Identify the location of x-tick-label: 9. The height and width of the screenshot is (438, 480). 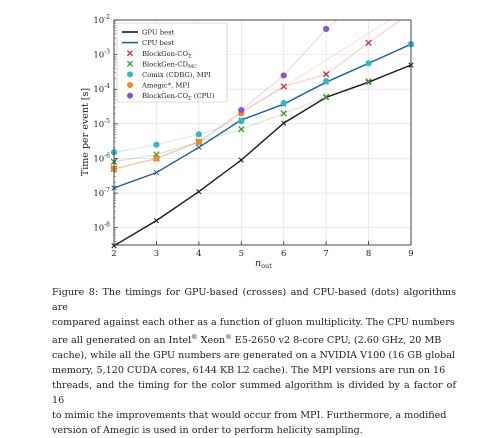
(410, 254).